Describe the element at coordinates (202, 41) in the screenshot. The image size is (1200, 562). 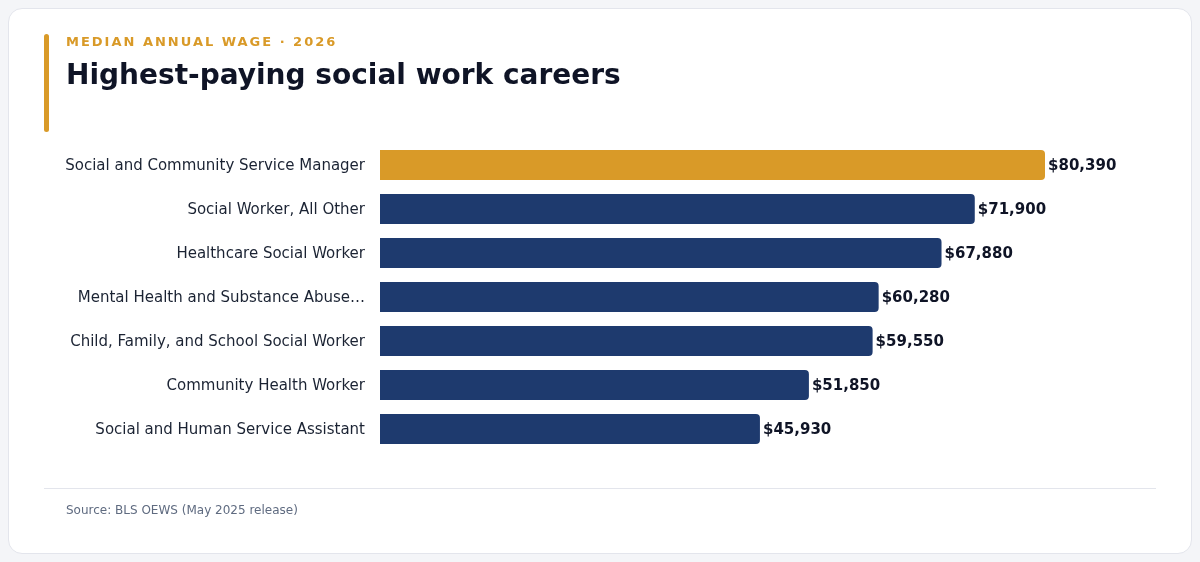
I see `text: MEDIAN ANNUAL WAGE · 2026` at that location.